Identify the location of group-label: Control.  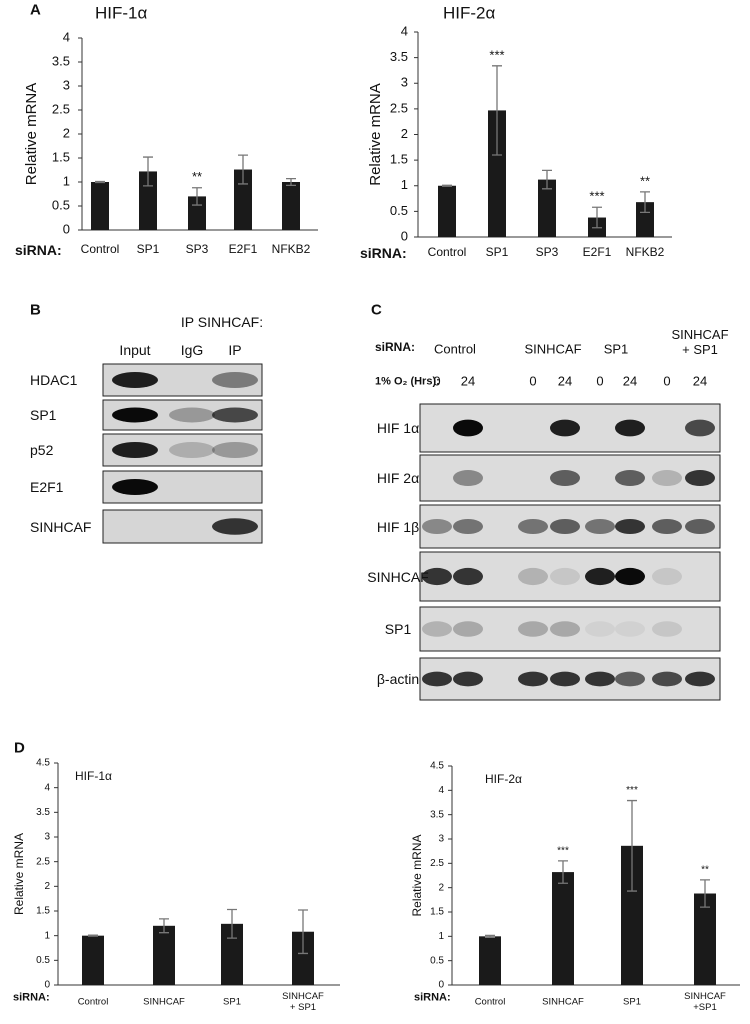
(455, 349).